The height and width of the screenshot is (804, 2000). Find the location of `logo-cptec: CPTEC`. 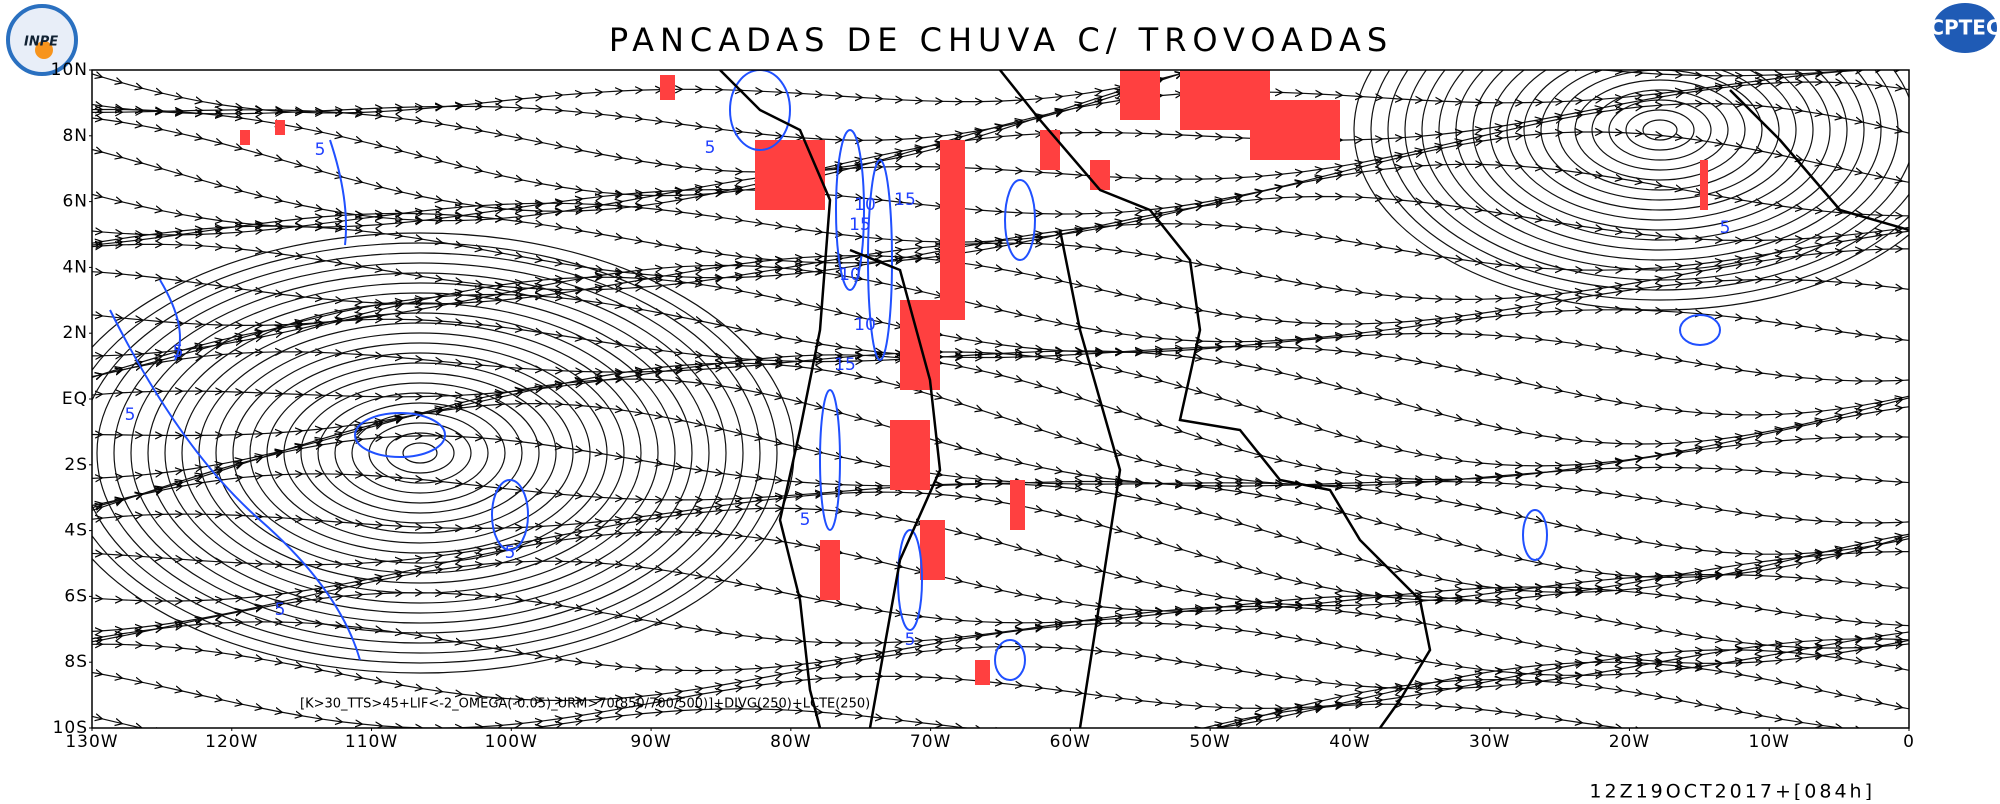

logo-cptec: CPTEC is located at coordinates (1964, 28).